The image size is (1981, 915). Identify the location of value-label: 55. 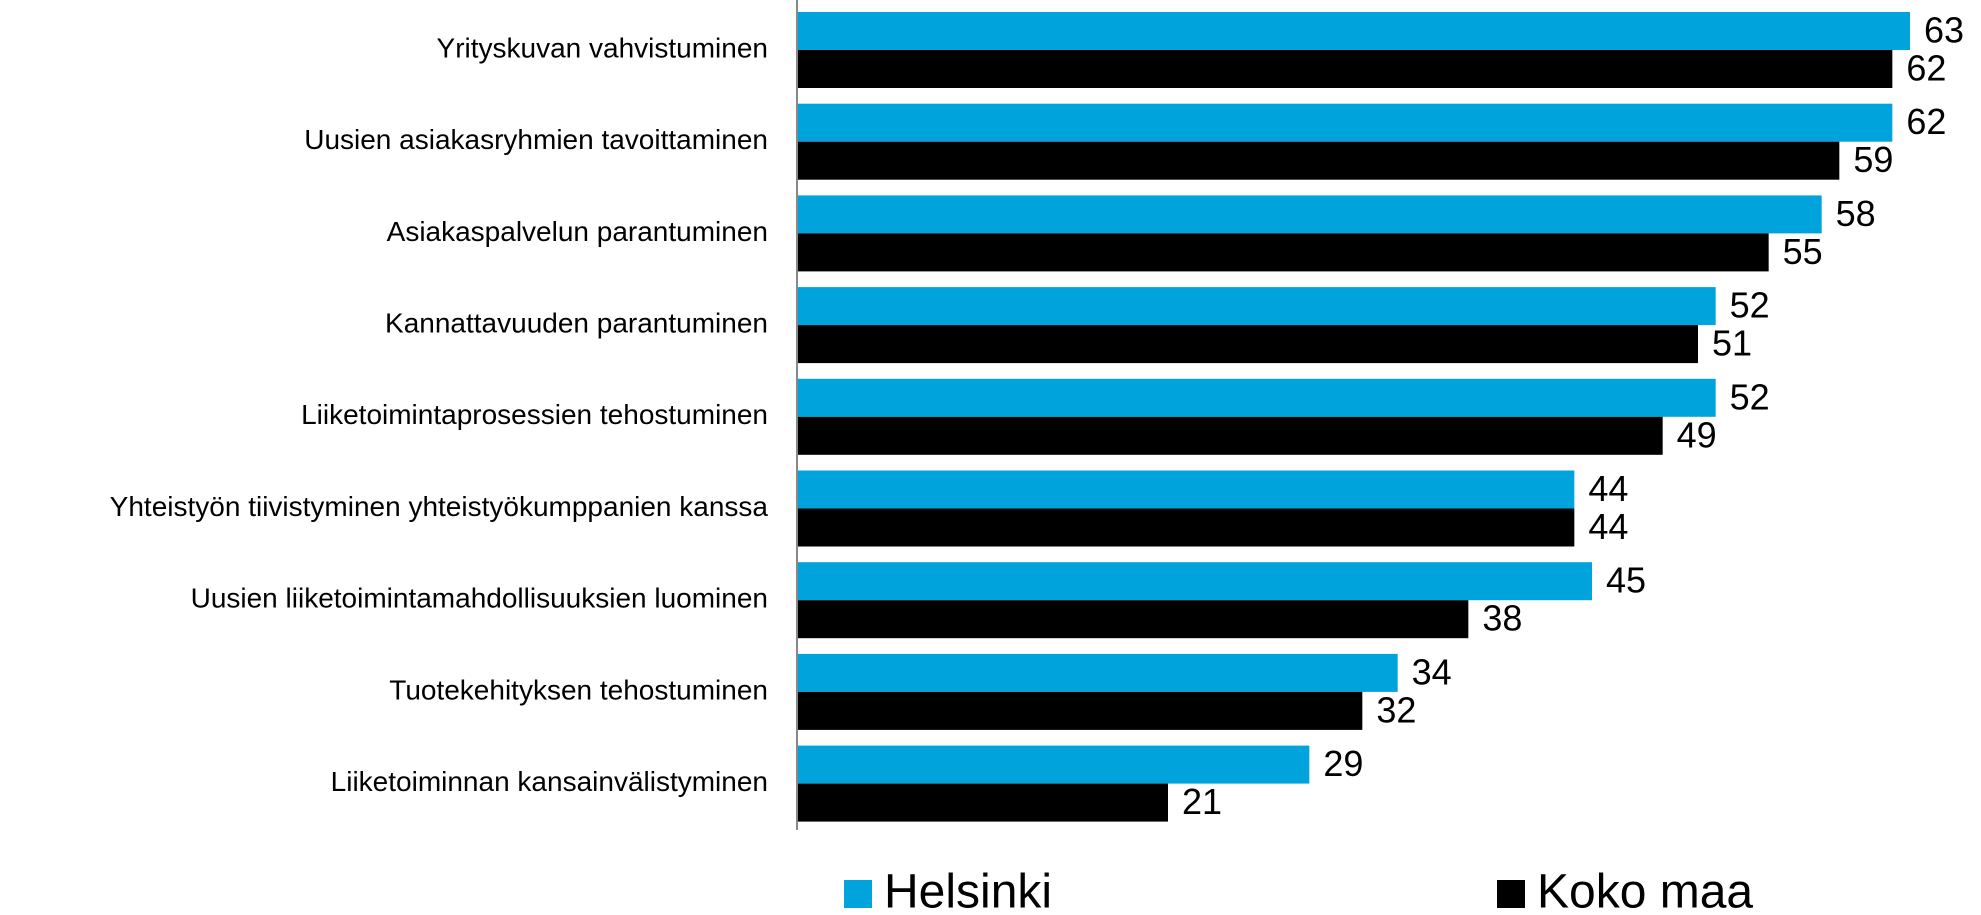
(1803, 251).